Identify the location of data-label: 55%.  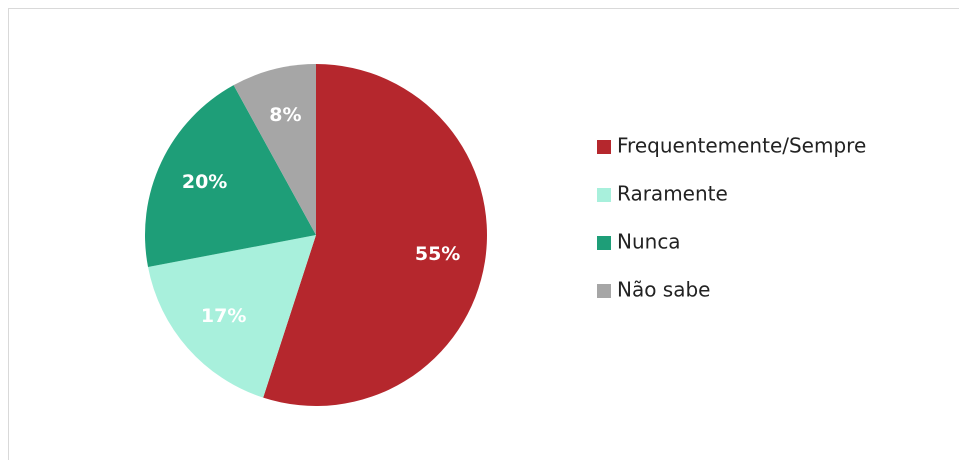
(437, 254).